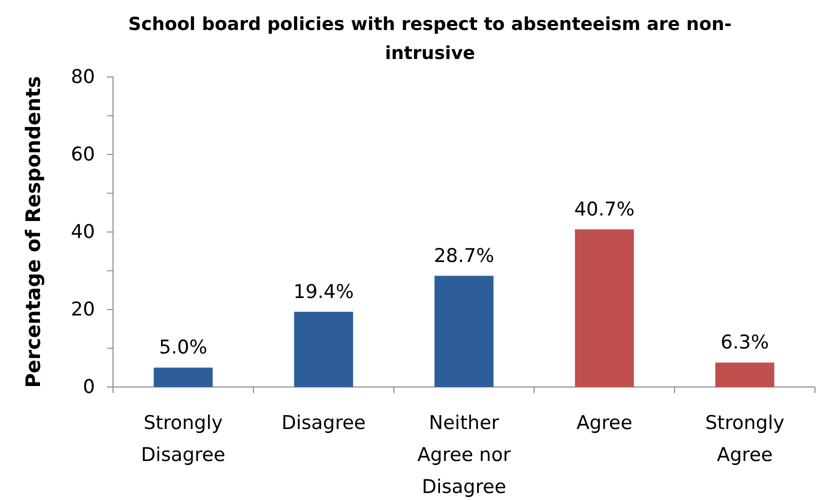 Image resolution: width=819 pixels, height=500 pixels. What do you see at coordinates (464, 455) in the screenshot?
I see `x-tick-label: Neither Agree nor Disagree` at bounding box center [464, 455].